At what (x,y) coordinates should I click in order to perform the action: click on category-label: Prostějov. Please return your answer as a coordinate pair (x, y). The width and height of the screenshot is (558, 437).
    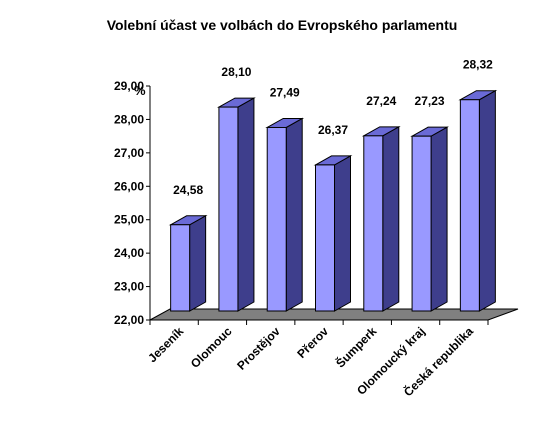
    Looking at the image, I should click on (258, 348).